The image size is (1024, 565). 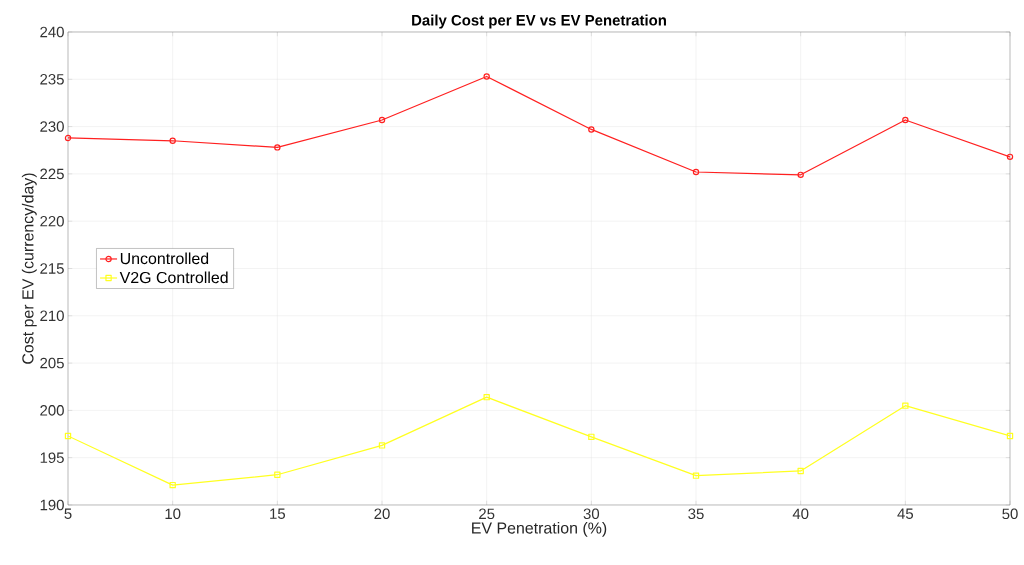 What do you see at coordinates (696, 514) in the screenshot?
I see `x-tick-label: 35` at bounding box center [696, 514].